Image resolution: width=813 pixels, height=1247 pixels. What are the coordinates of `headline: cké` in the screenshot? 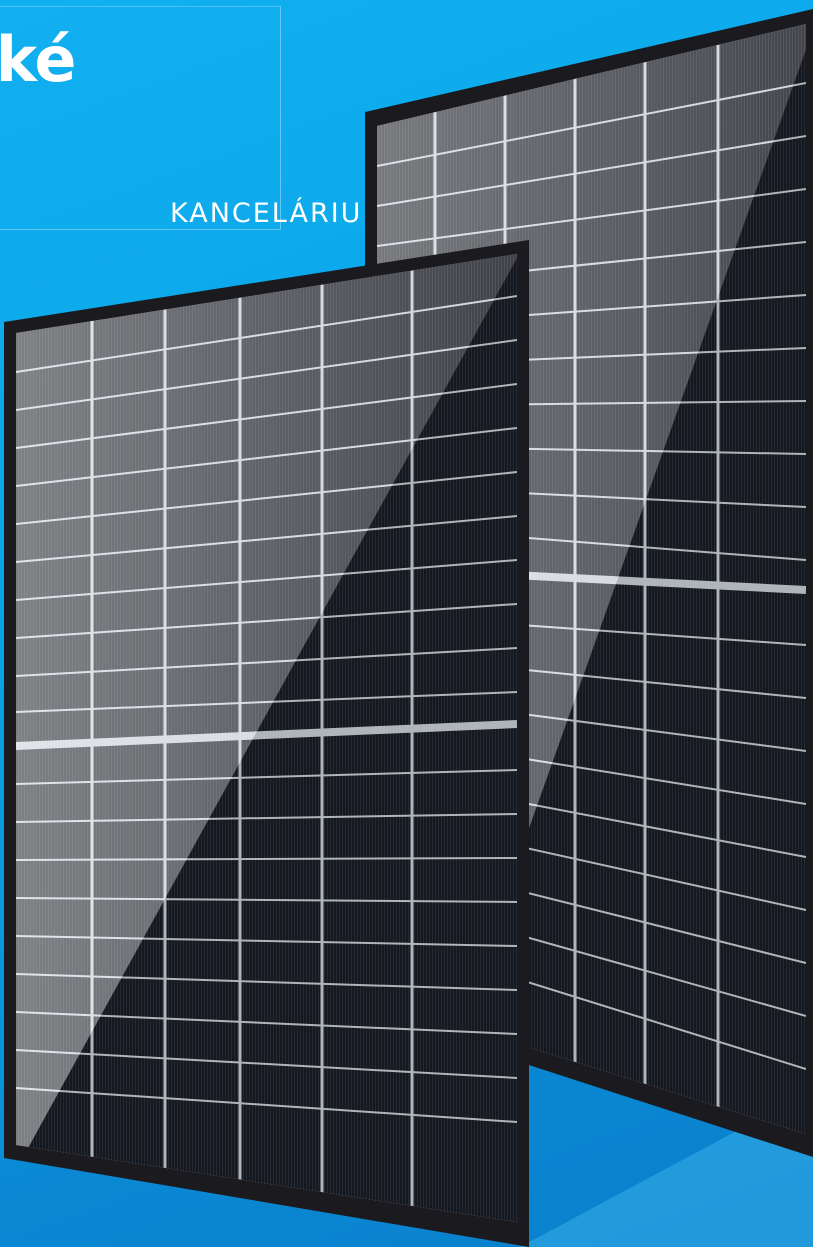 It's located at (38, 59).